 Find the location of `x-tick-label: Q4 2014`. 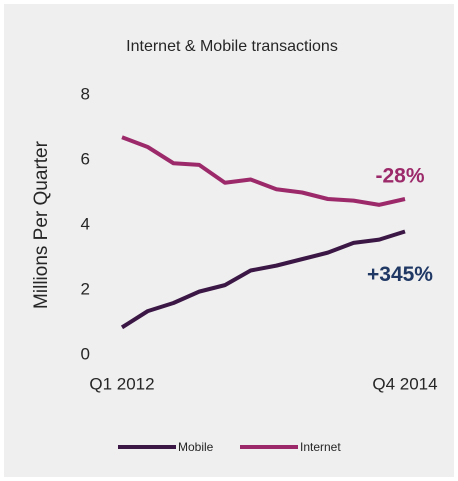

x-tick-label: Q4 2014 is located at coordinates (404, 383).